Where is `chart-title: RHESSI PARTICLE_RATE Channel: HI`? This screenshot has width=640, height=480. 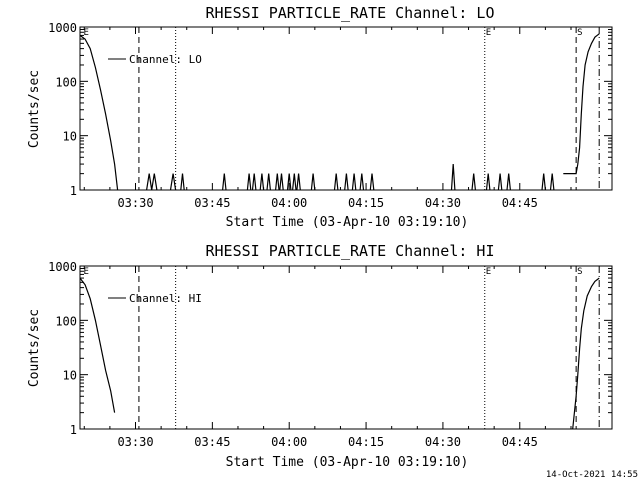 chart-title: RHESSI PARTICLE_RATE Channel: HI is located at coordinates (350, 251).